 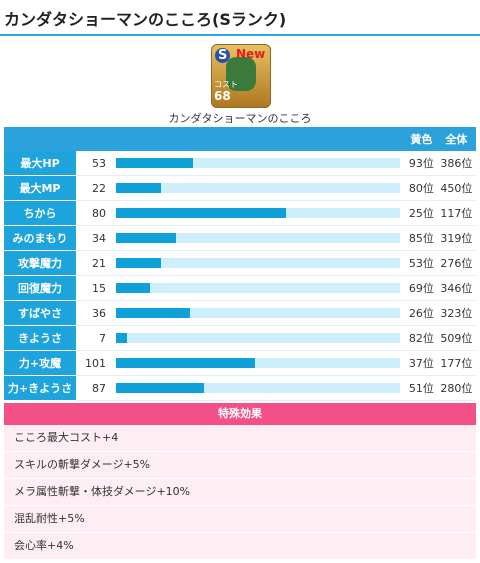 I want to click on stat-row: すばやさ 36 26位 323位, so click(x=240, y=313).